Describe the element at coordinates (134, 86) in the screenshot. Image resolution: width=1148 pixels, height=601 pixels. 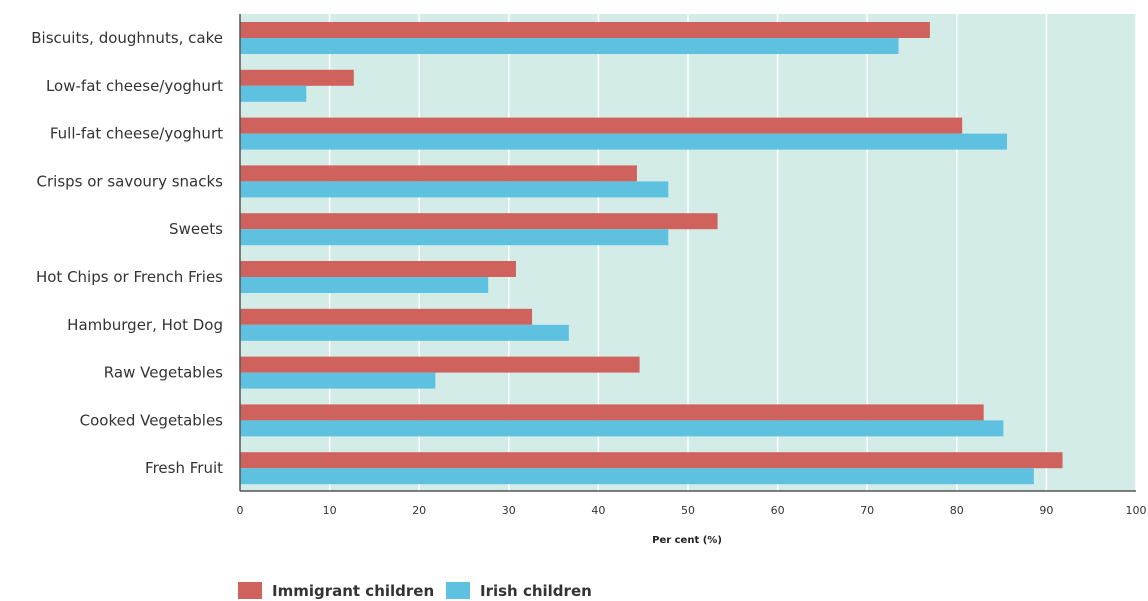
I see `category-label-1: Low-fat cheese/yoghurt` at that location.